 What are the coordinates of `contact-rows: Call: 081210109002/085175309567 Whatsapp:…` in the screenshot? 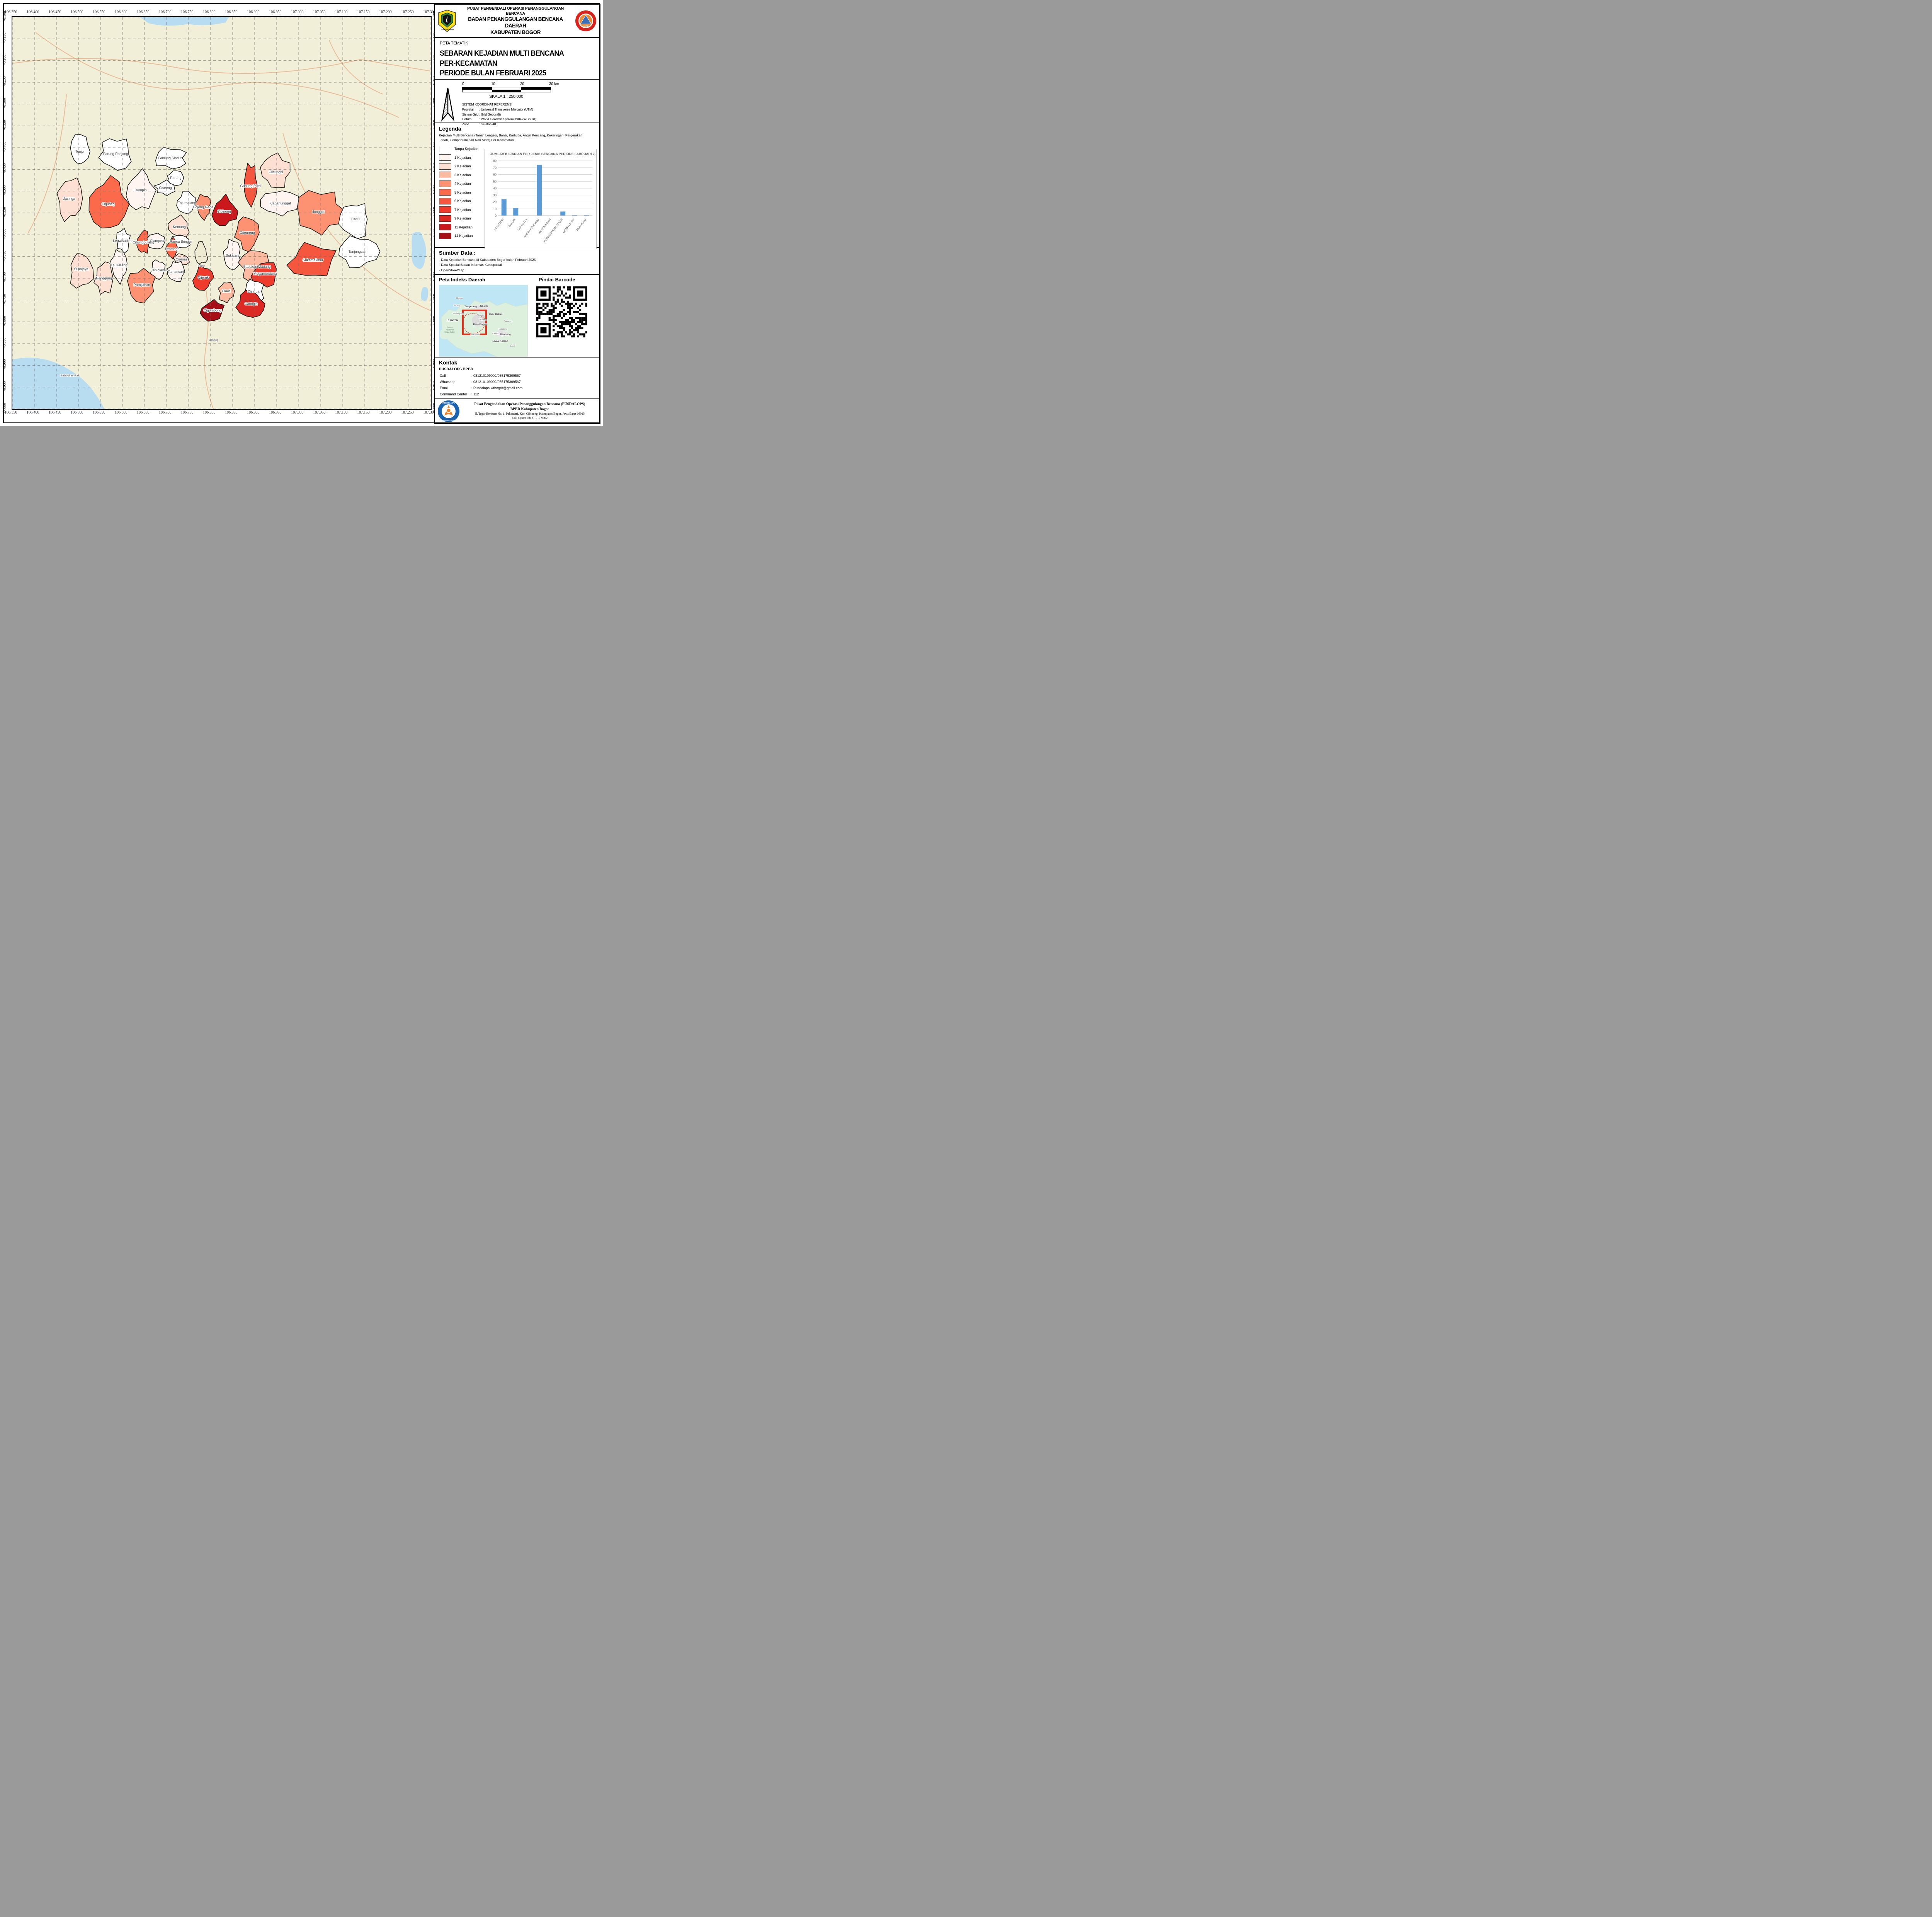 It's located at (481, 385).